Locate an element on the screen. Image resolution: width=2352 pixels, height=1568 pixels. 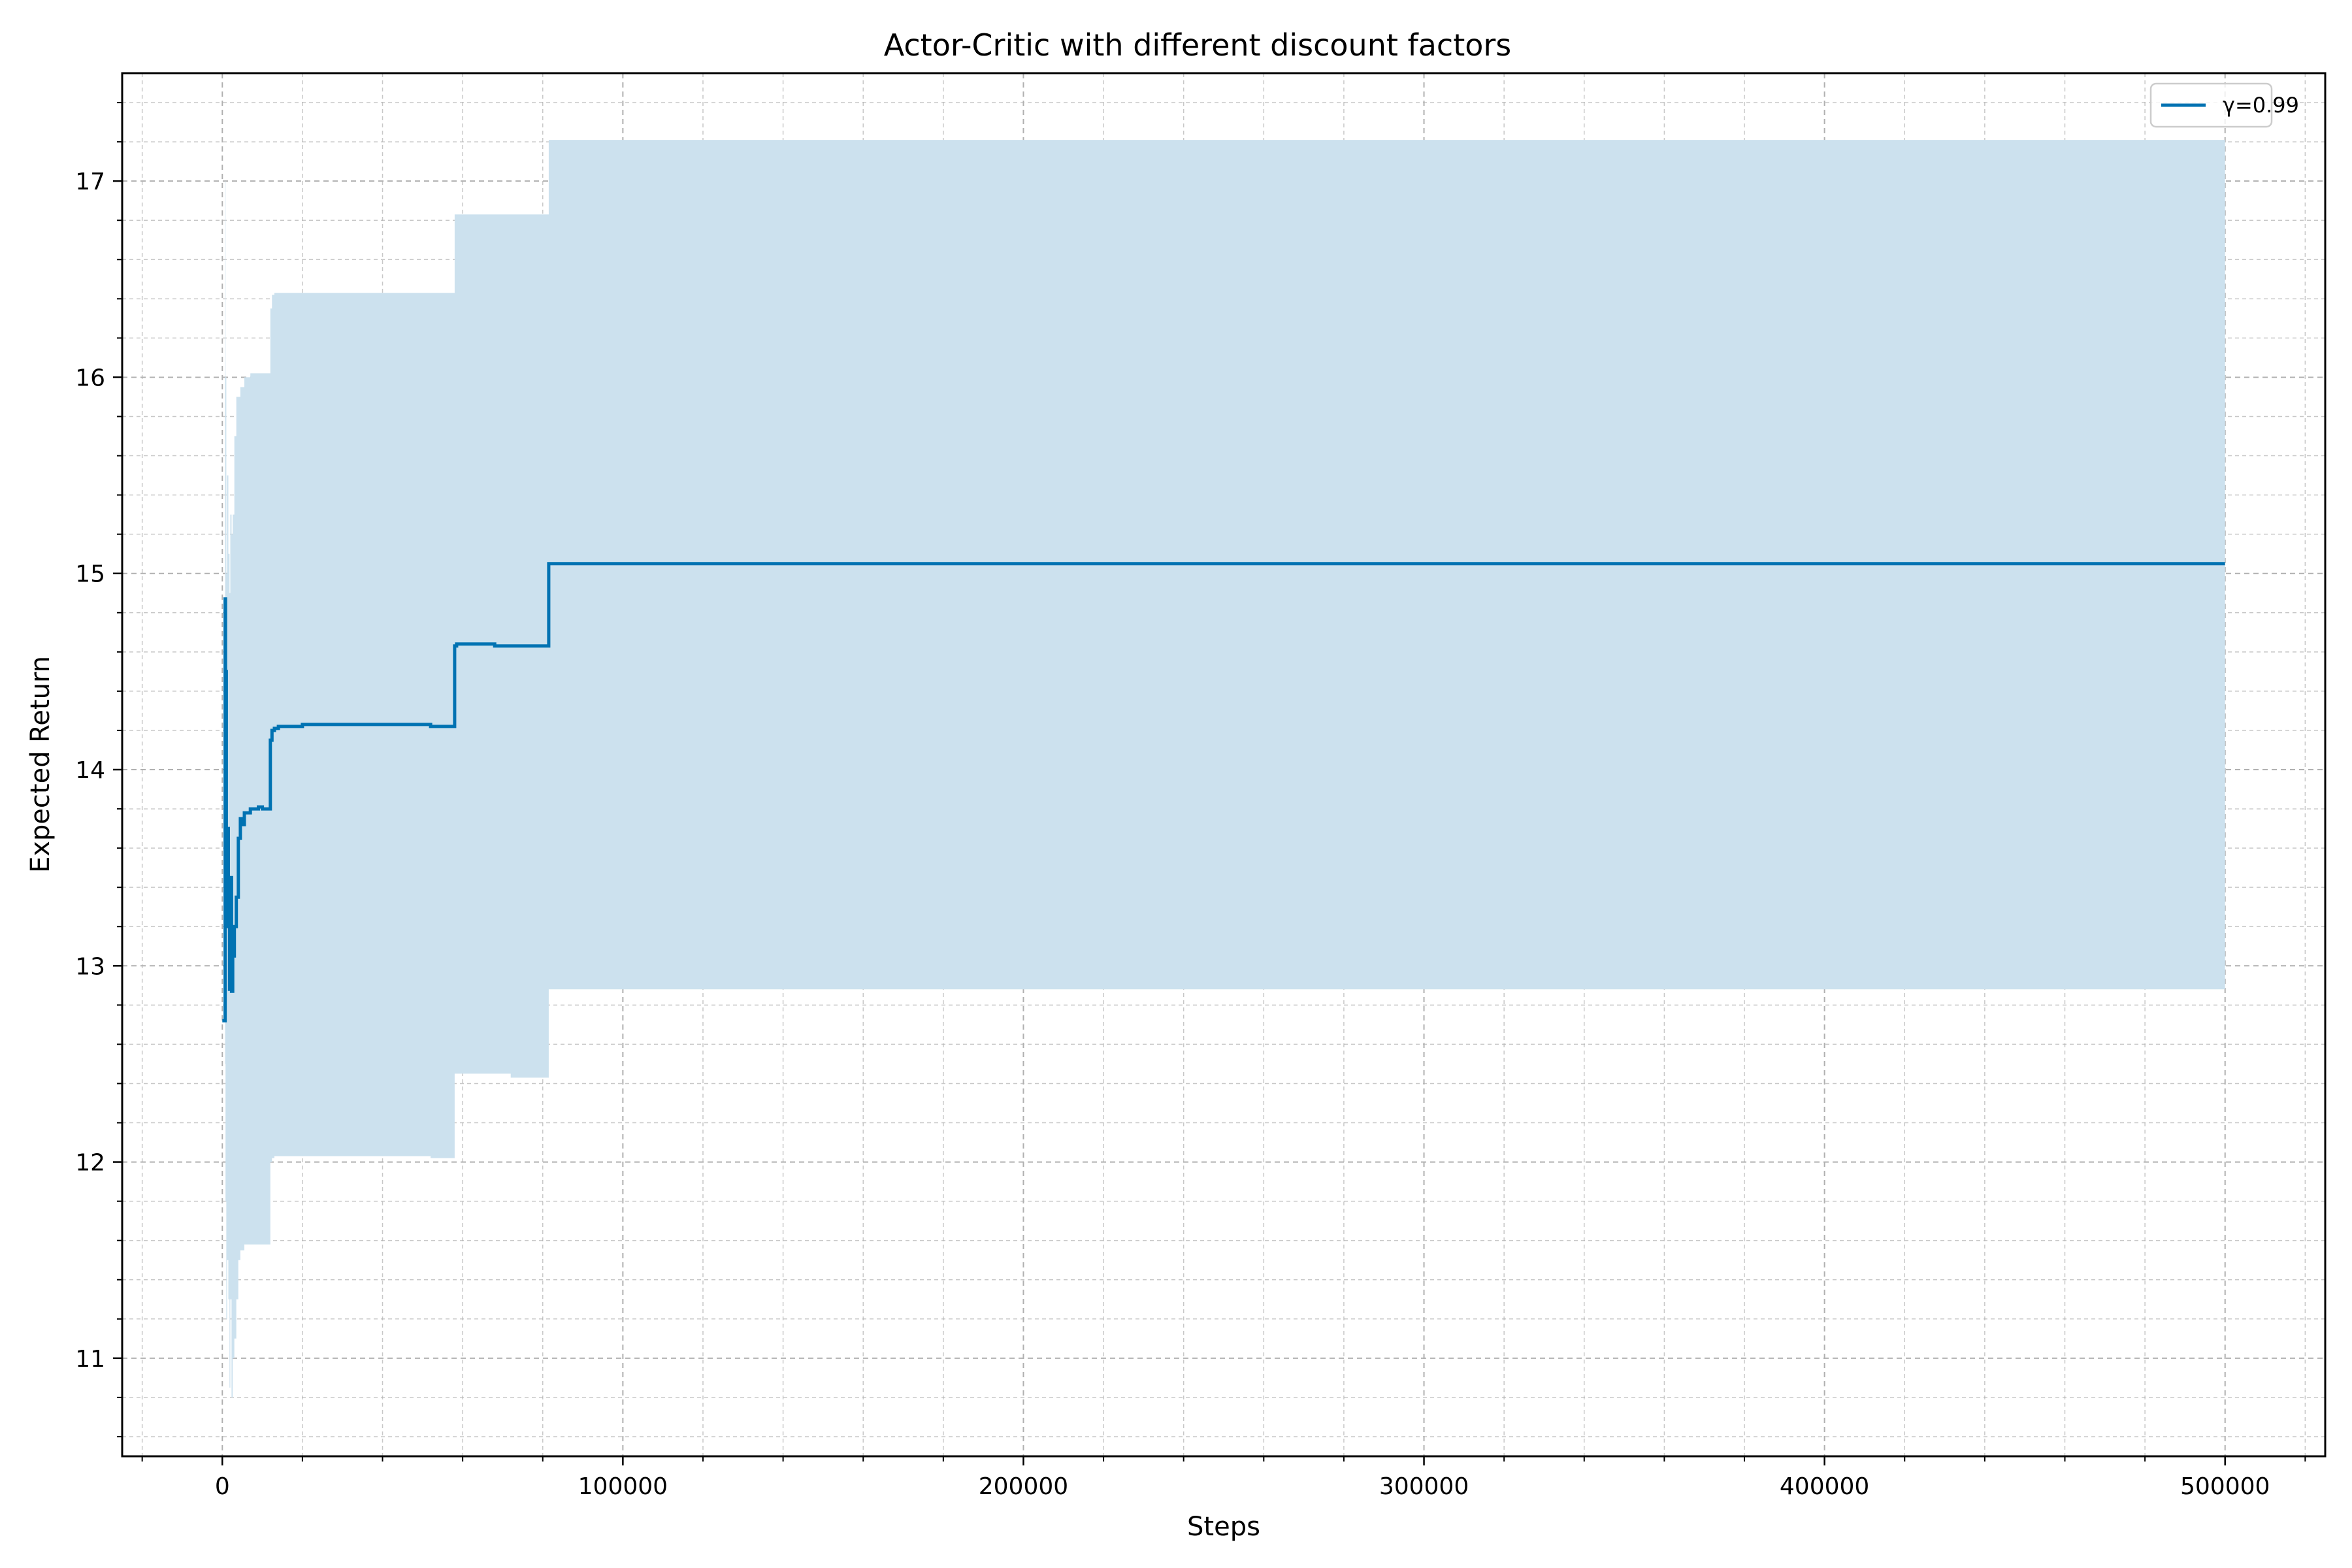
x-tick-label: 400000 is located at coordinates (1824, 1486).